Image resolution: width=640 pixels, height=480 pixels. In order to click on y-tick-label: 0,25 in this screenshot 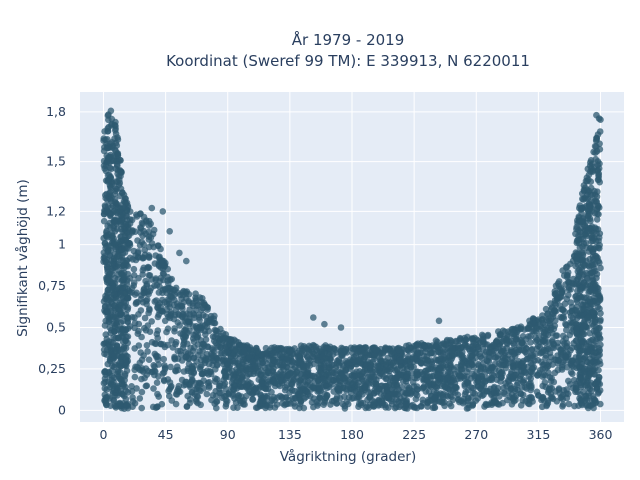, I will do `click(52, 368)`.